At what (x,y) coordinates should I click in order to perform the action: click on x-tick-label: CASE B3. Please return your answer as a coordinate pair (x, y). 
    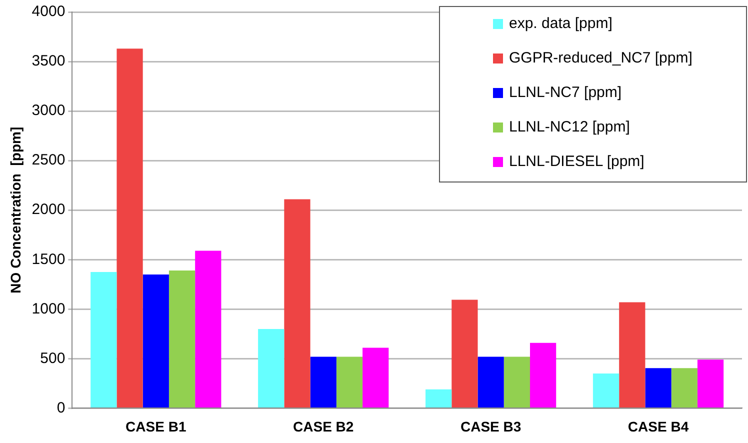
    Looking at the image, I should click on (491, 426).